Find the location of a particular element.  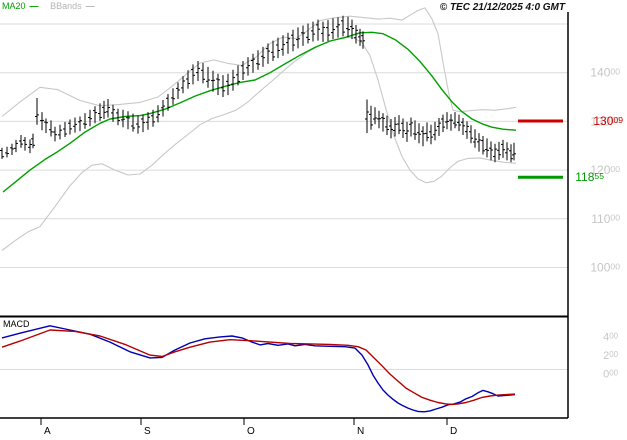

svg-text: 11000 is located at coordinates (605, 219).